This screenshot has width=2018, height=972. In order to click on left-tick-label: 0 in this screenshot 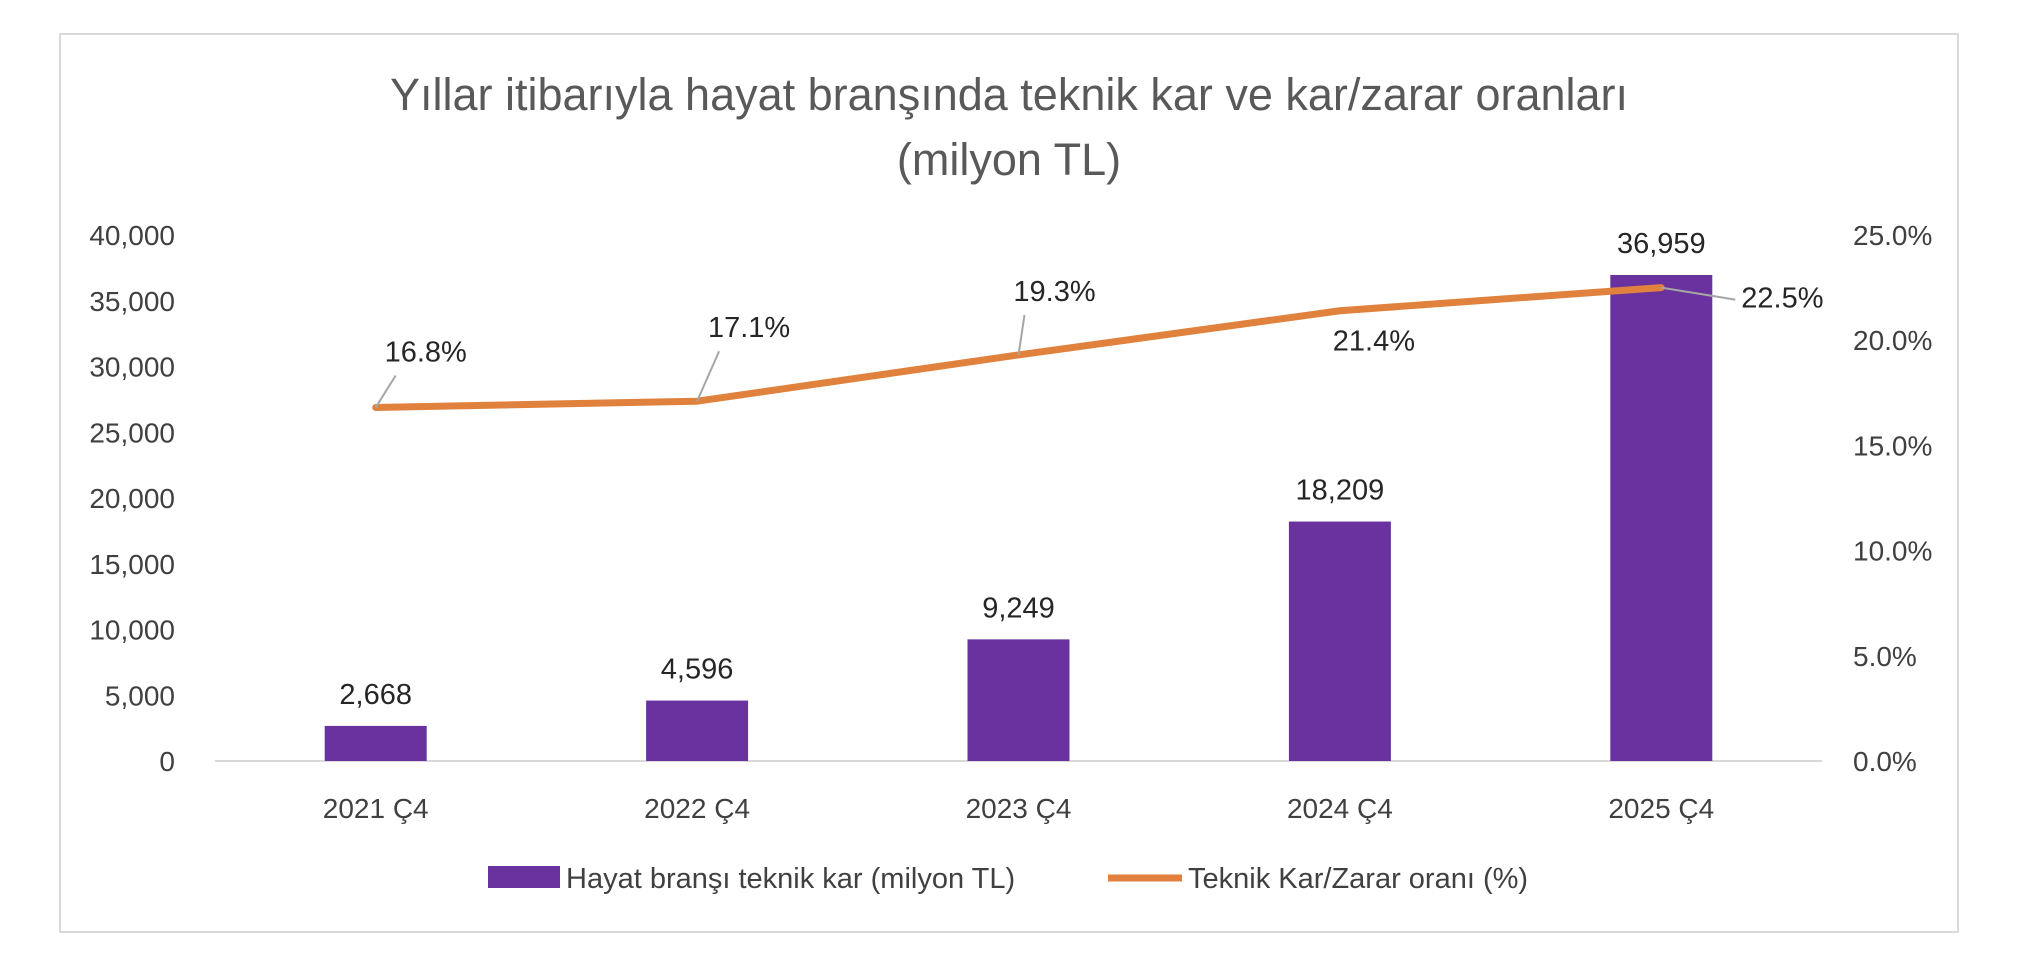, I will do `click(167, 761)`.